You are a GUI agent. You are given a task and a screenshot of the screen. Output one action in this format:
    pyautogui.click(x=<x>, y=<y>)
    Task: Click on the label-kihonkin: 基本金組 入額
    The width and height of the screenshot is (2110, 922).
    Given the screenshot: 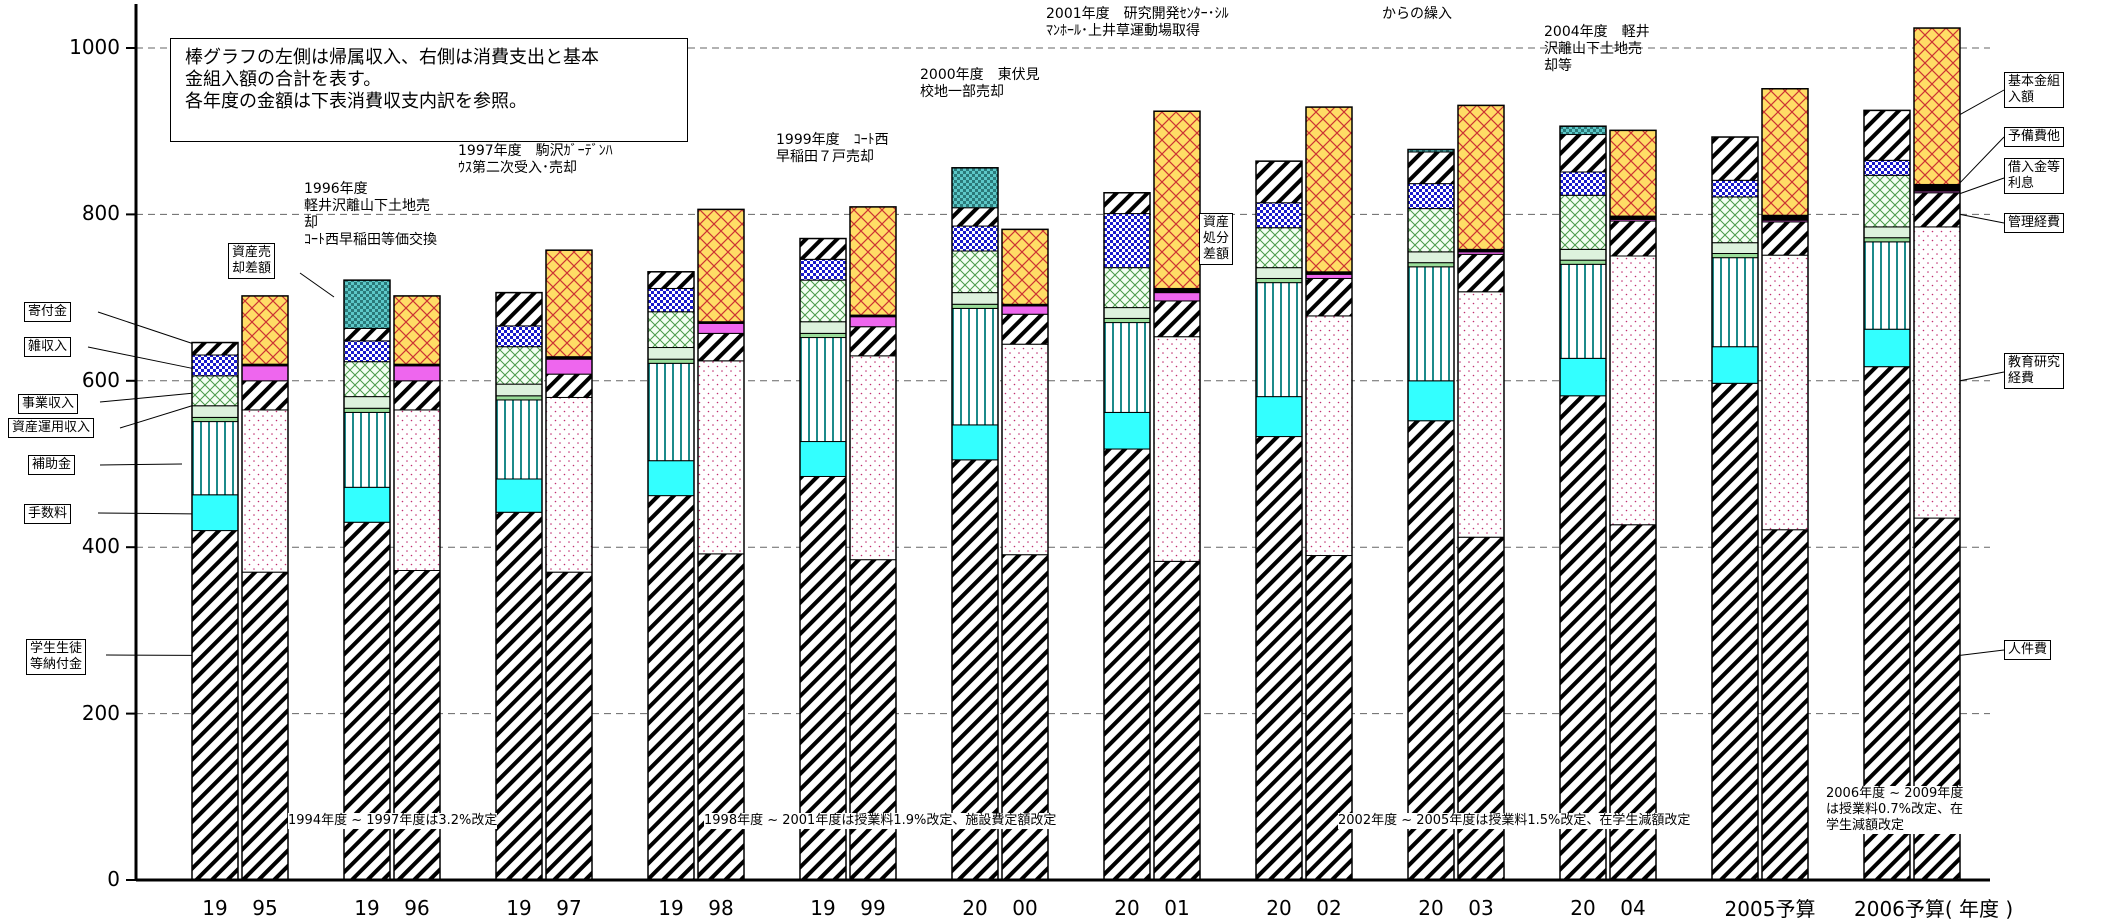 What is the action you would take?
    pyautogui.click(x=2034, y=90)
    